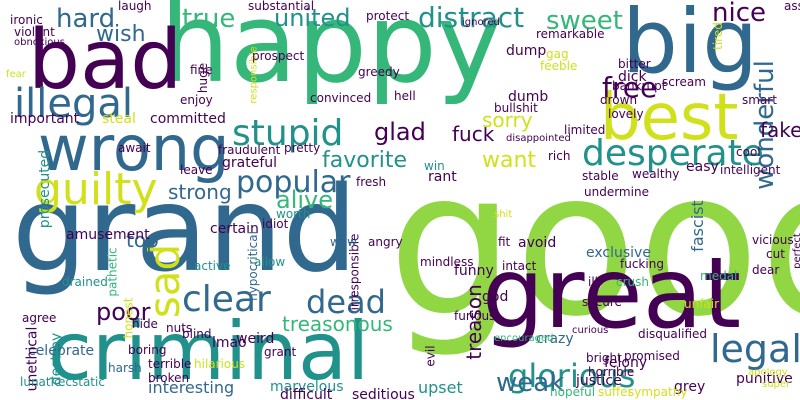 The height and width of the screenshot is (400, 800). Describe the element at coordinates (611, 372) in the screenshot. I see `word-horrible: horrible` at that location.